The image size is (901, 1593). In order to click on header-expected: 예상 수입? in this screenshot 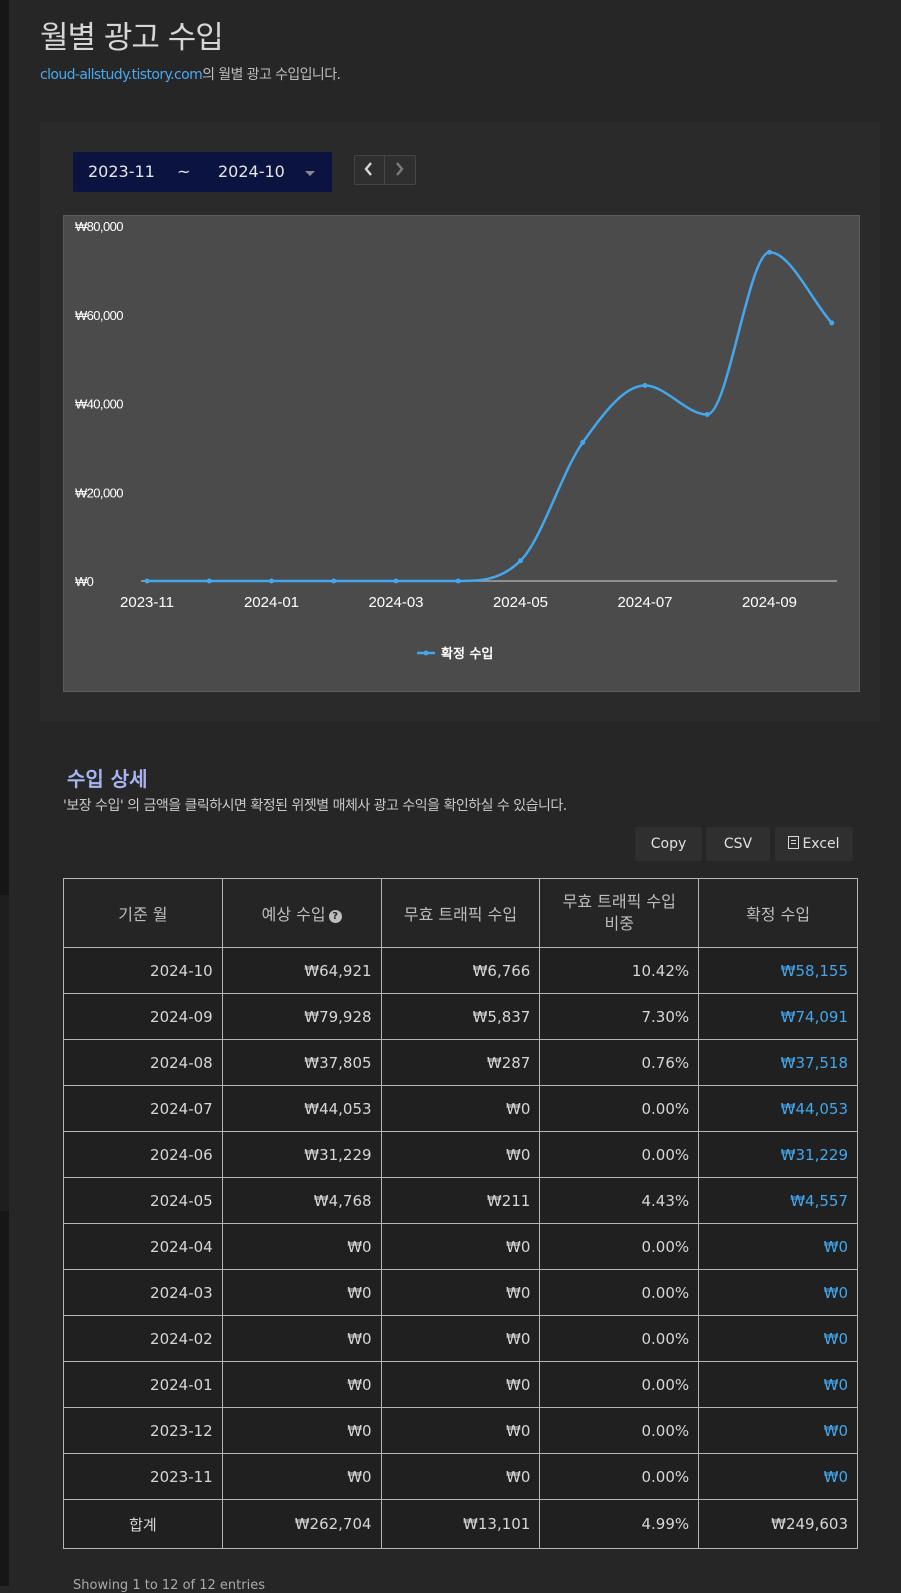, I will do `click(301, 913)`.